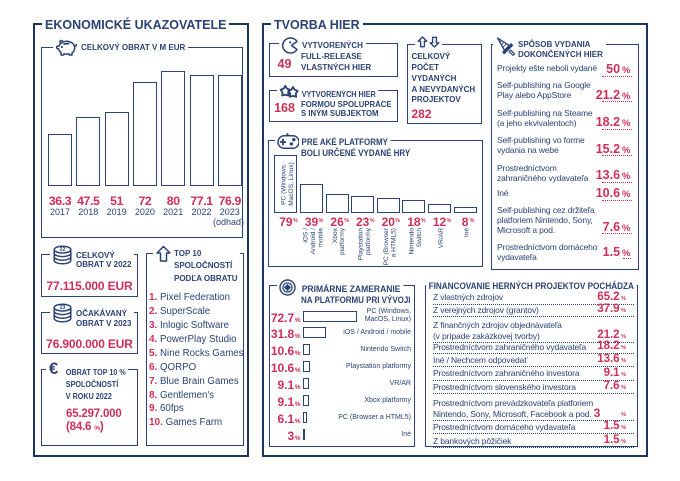 The image size is (680, 481). What do you see at coordinates (393, 242) in the screenshot?
I see `svg-text: a HTML5)` at bounding box center [393, 242].